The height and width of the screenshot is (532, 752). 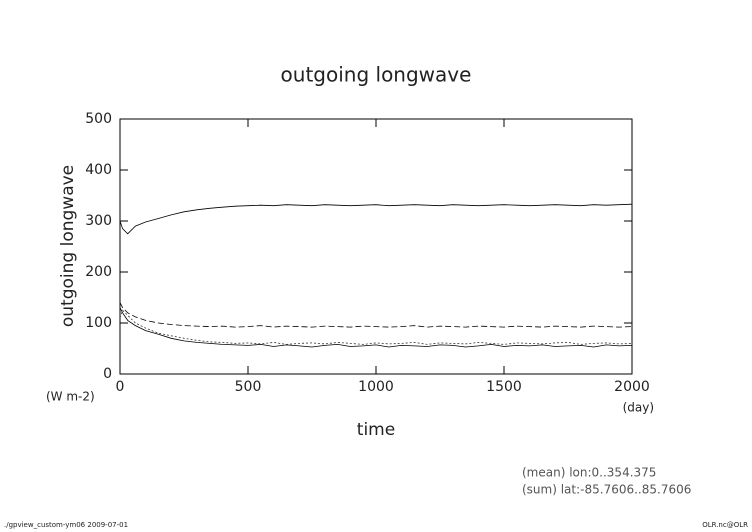 I want to click on x-tick-label: 0, so click(x=120, y=387).